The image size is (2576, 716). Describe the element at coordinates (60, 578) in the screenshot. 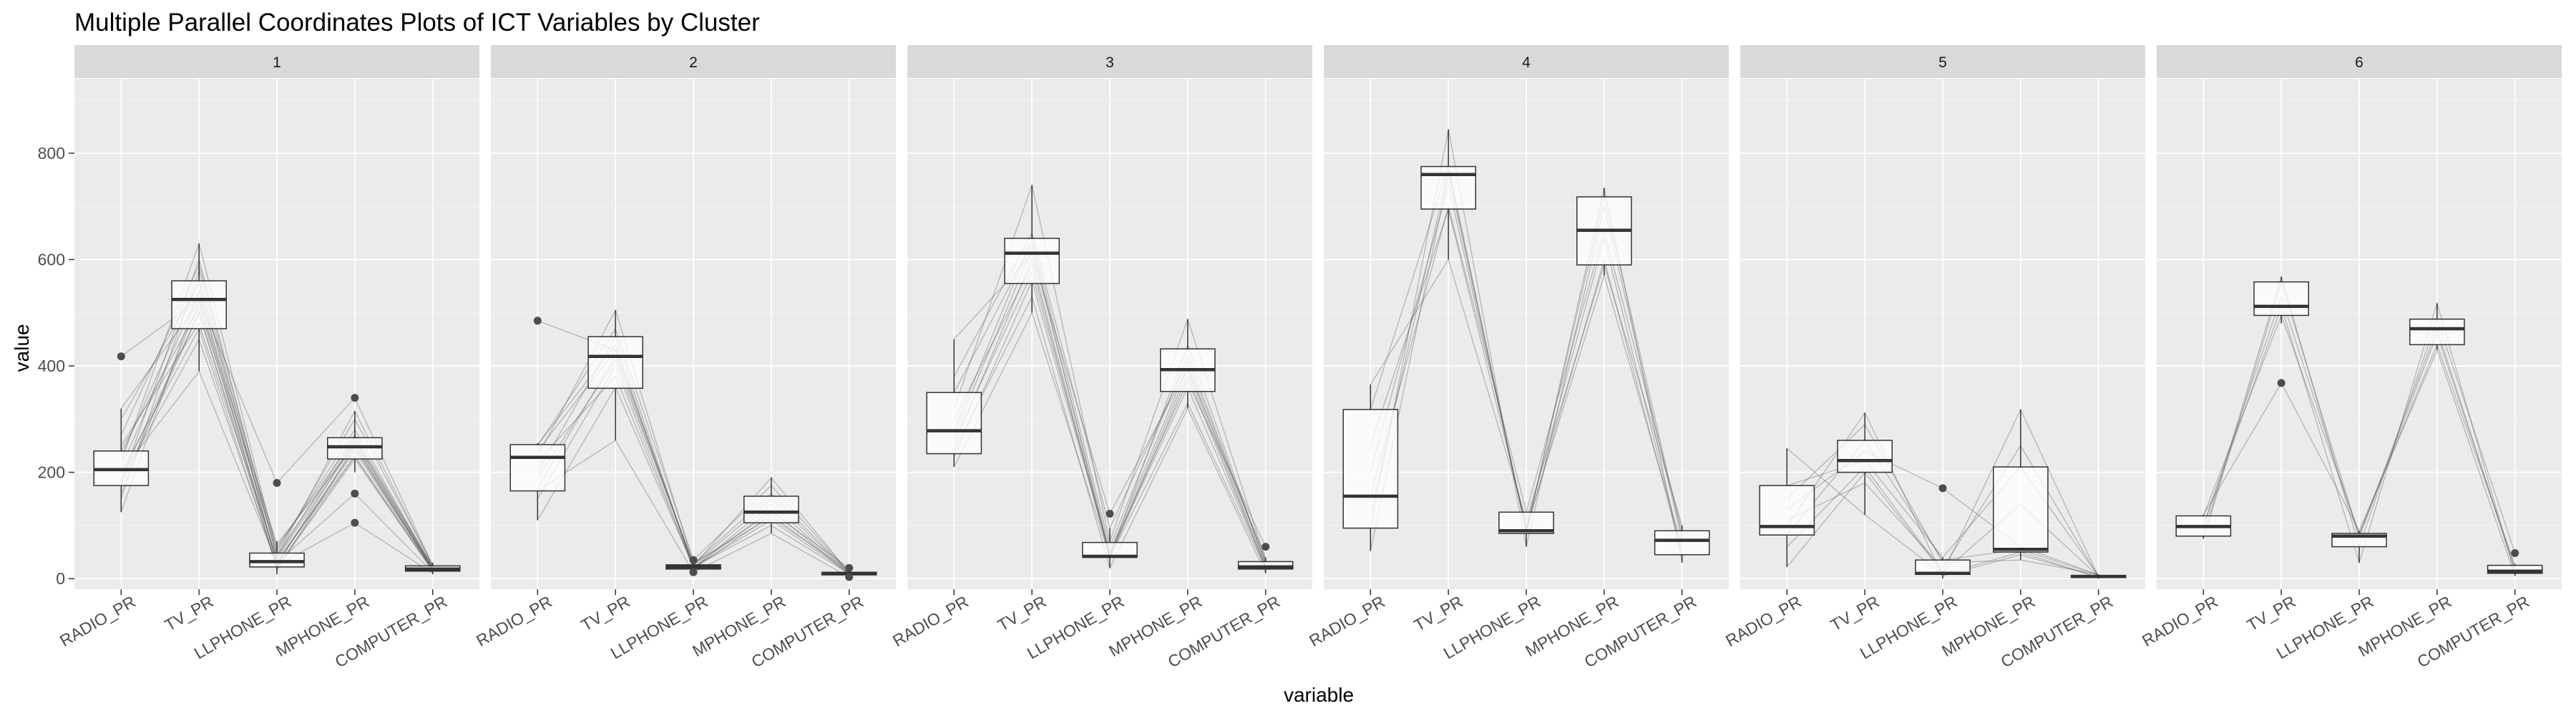

I see `y-tick-label: 0` at that location.